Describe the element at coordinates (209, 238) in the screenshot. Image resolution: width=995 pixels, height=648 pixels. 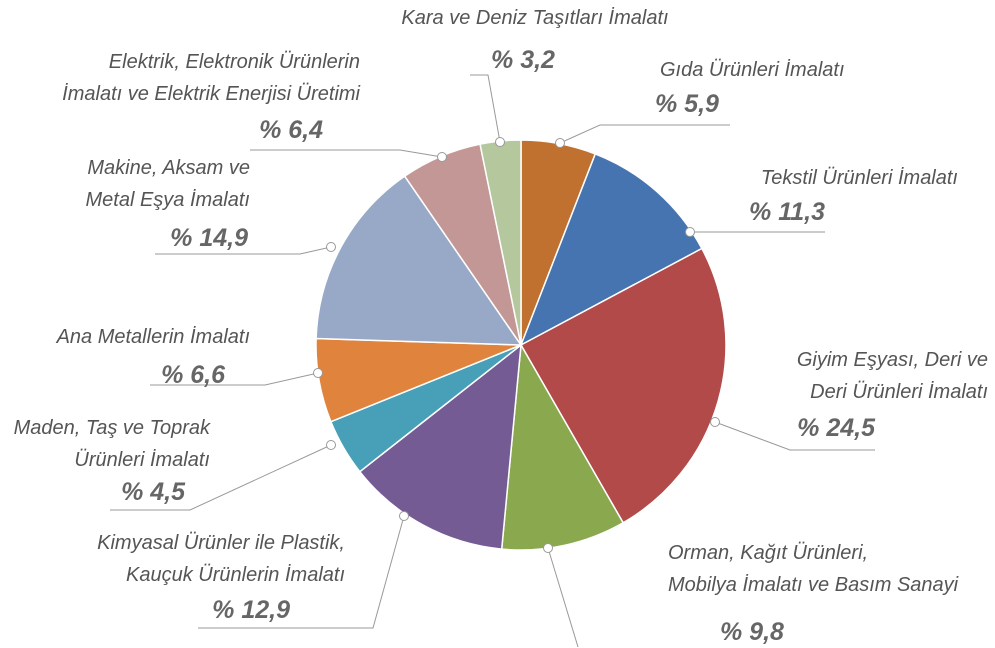
I see `value-label: % 14,9` at that location.